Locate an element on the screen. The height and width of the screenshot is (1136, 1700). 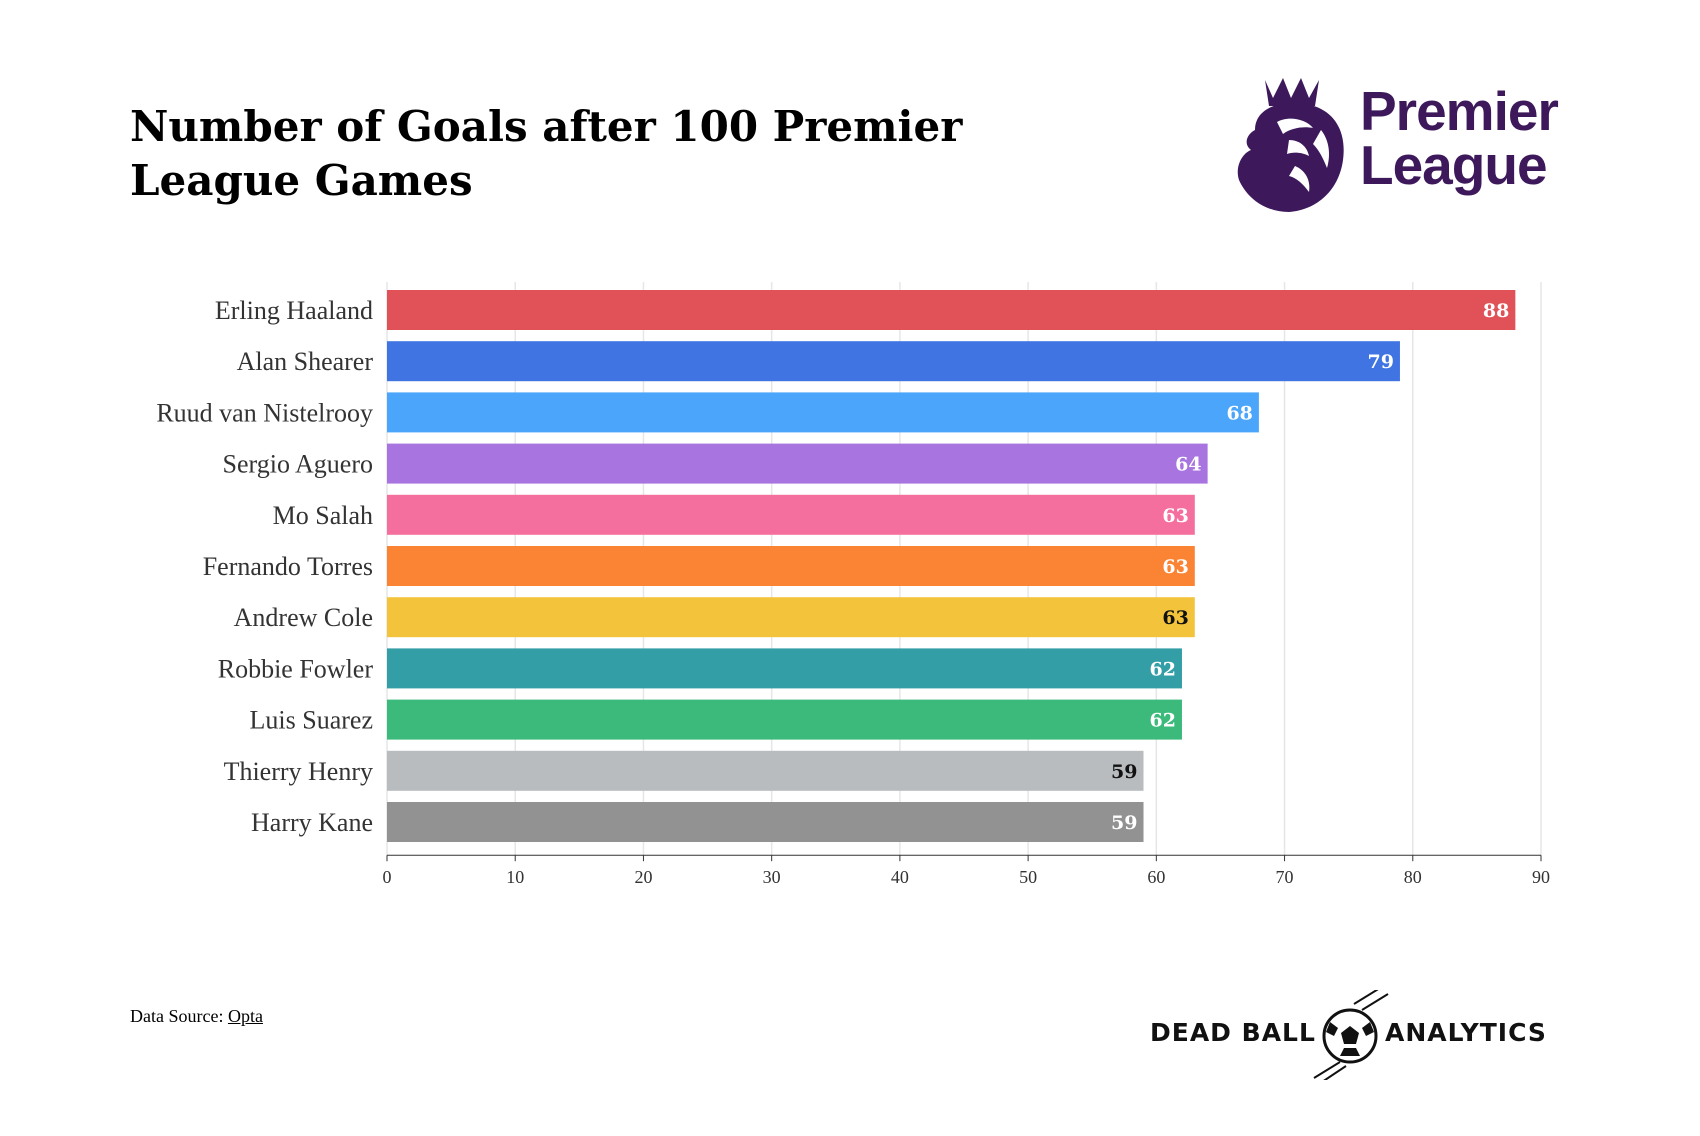
x-tick-label: 10 is located at coordinates (515, 877).